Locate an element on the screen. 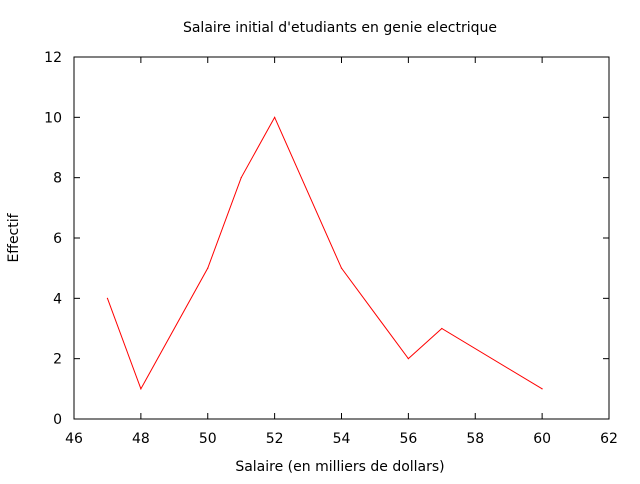 The image size is (640, 484). x-tick-label: 46 is located at coordinates (74, 439).